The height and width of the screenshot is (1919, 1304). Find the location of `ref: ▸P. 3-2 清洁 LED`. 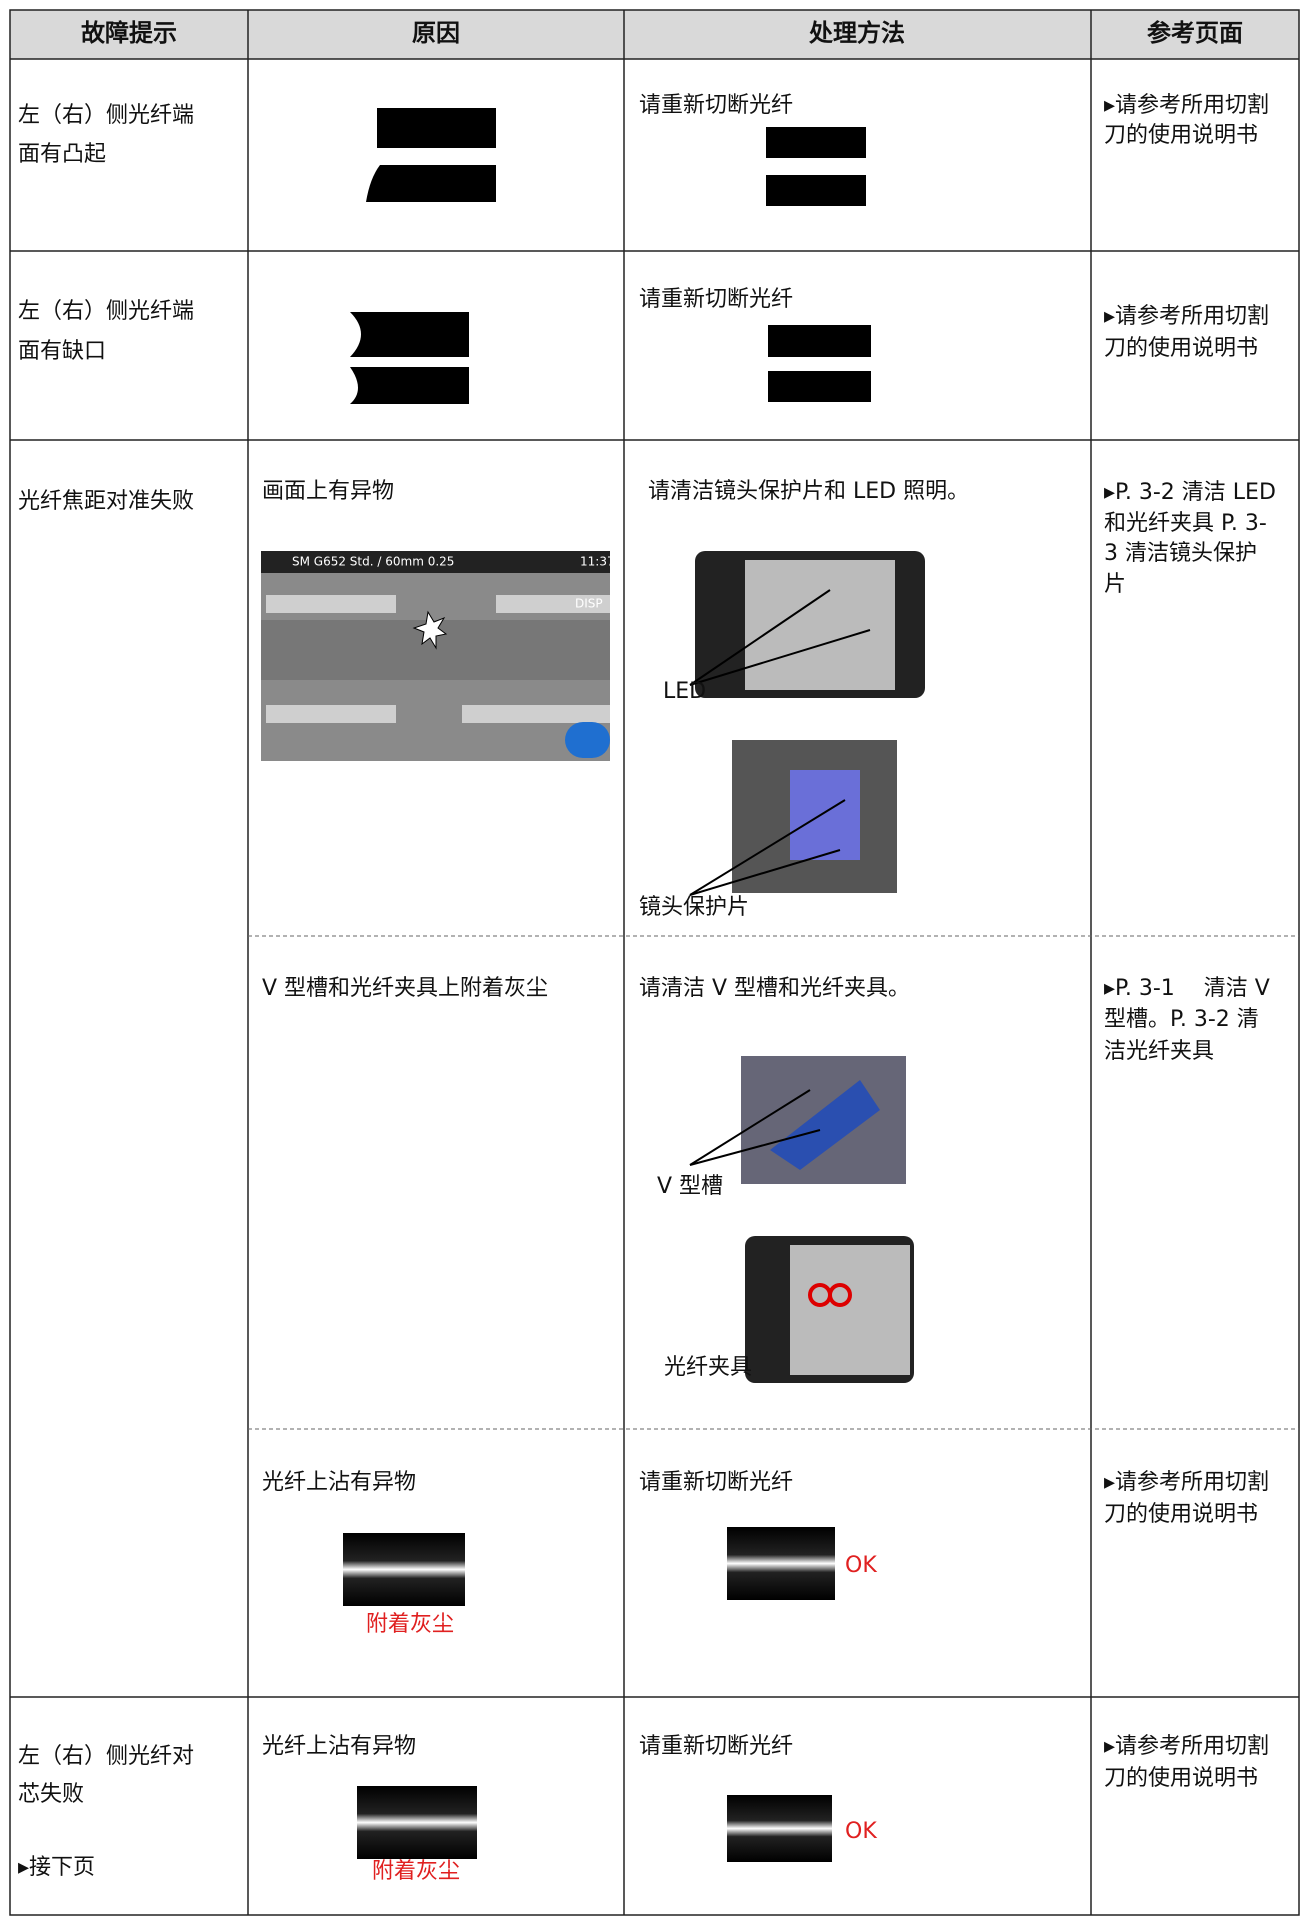

ref: ▸P. 3-2 清洁 LED is located at coordinates (1190, 492).